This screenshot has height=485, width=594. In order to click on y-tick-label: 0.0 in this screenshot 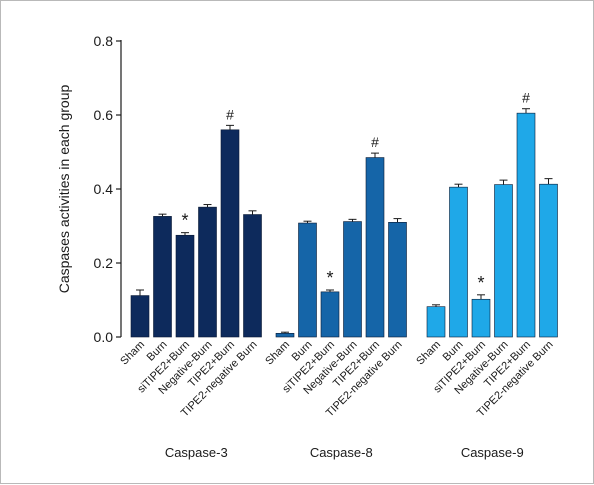, I will do `click(104, 337)`.